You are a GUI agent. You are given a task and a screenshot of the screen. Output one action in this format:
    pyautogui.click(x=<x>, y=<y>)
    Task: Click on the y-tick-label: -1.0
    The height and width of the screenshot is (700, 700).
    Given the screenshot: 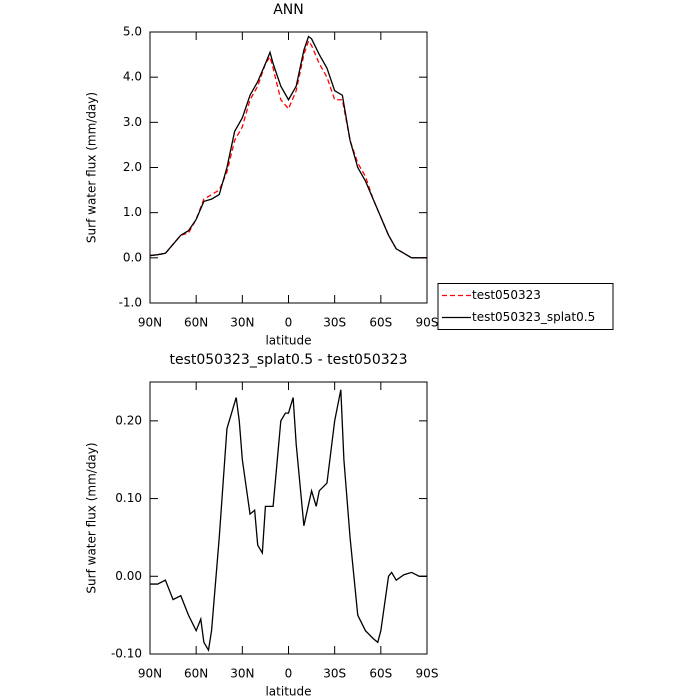 What is the action you would take?
    pyautogui.click(x=130, y=303)
    